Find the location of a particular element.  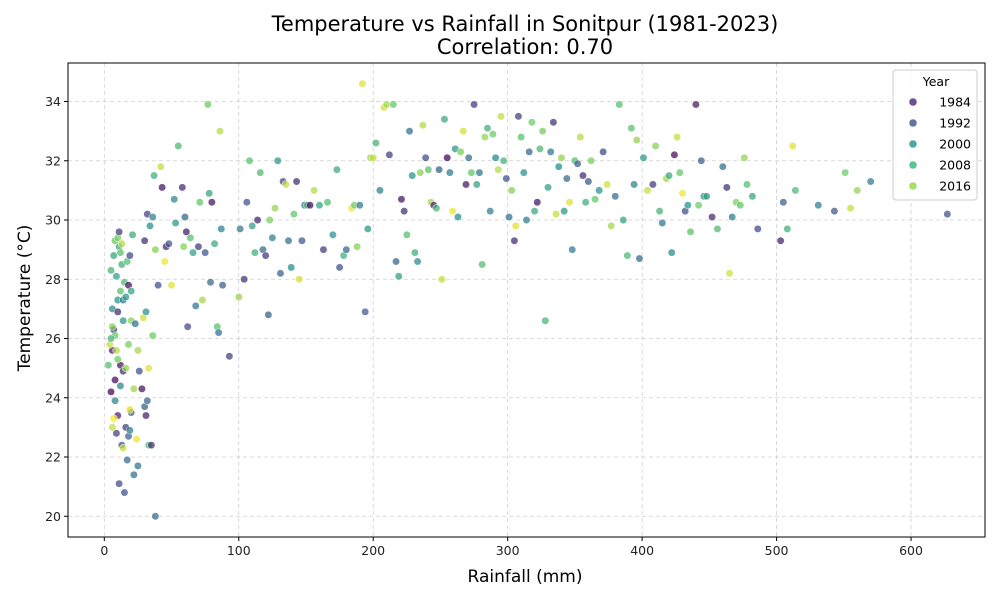

legend-title: Year is located at coordinates (936, 81).